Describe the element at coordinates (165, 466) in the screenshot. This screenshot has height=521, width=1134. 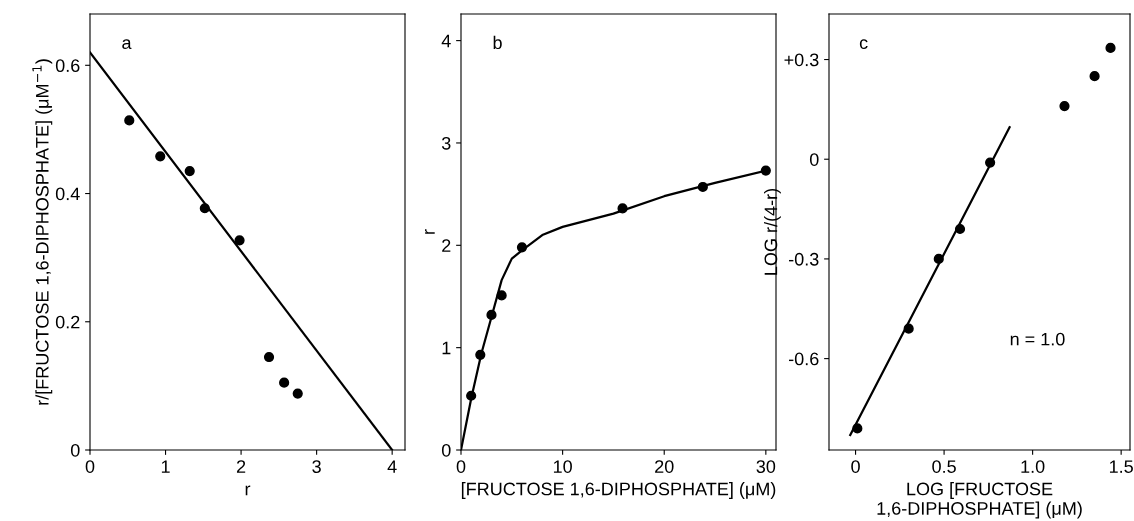
I see `x-tick-label: 1` at that location.